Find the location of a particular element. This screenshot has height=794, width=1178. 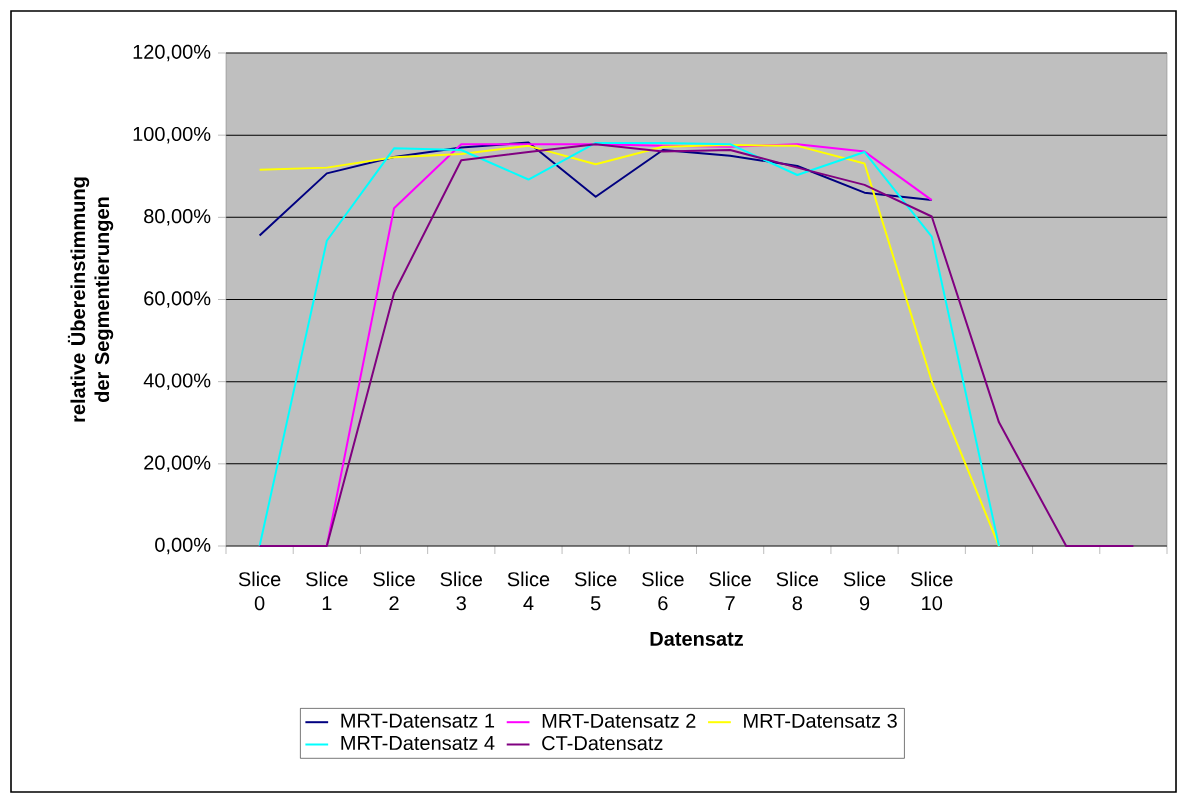

legend-label: MRT-Datensatz 2 is located at coordinates (619, 720).